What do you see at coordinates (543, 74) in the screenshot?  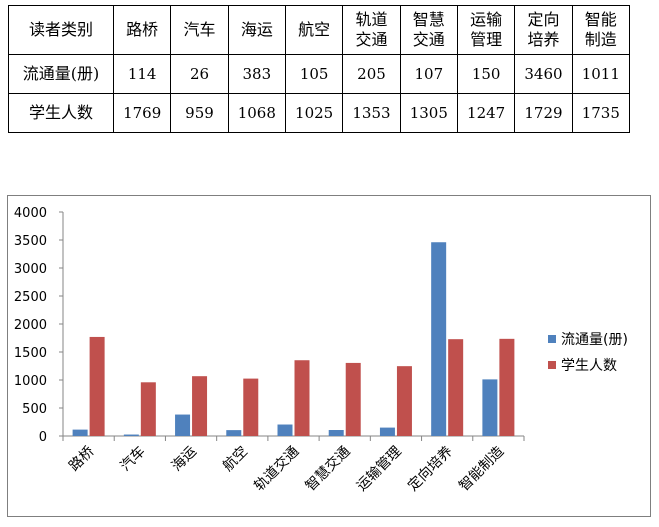 I see `table-cell: 3460` at bounding box center [543, 74].